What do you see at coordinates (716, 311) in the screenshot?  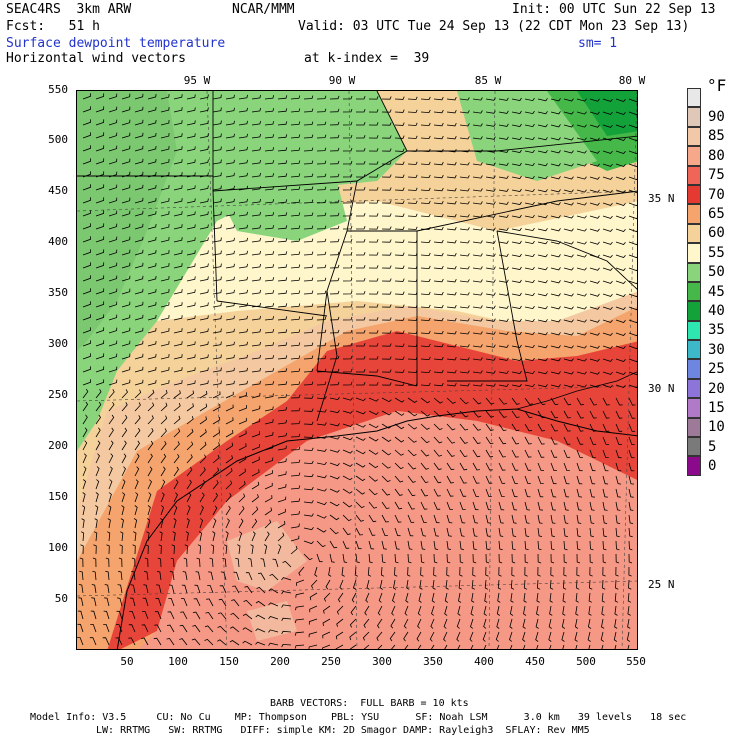 I see `colorbar-label: 40` at bounding box center [716, 311].